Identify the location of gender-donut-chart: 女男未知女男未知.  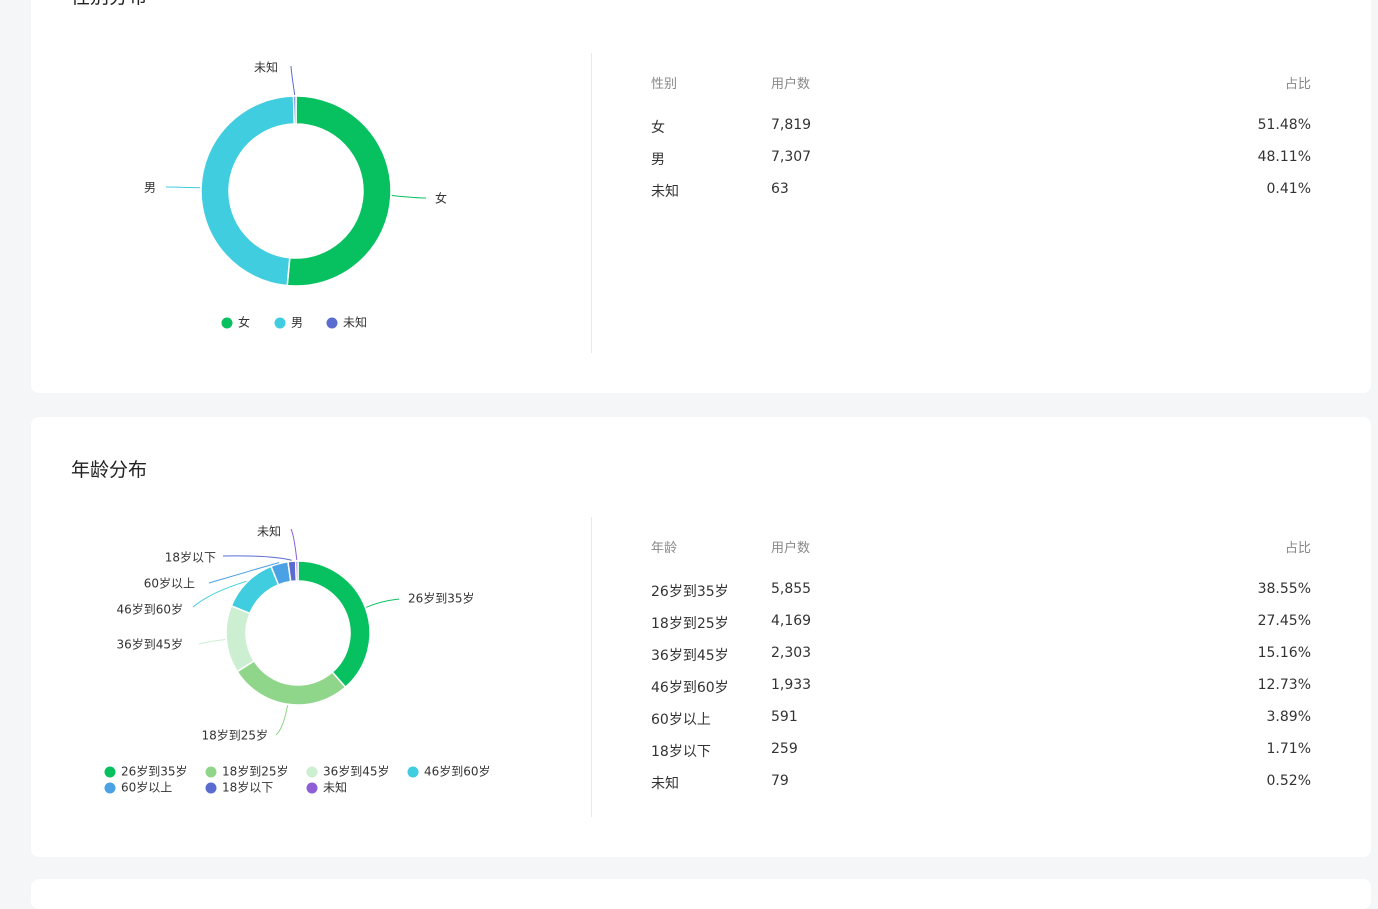
(295, 195).